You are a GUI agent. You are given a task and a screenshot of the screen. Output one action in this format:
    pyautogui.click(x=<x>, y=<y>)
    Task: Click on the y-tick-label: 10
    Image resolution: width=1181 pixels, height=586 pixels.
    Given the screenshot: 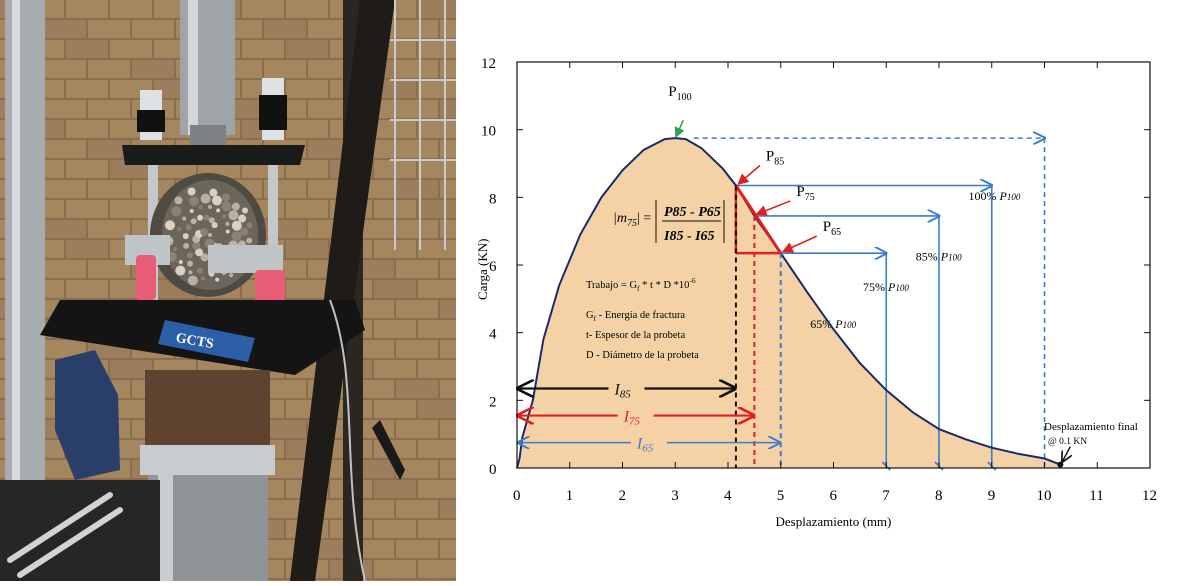 What is the action you would take?
    pyautogui.click(x=488, y=132)
    